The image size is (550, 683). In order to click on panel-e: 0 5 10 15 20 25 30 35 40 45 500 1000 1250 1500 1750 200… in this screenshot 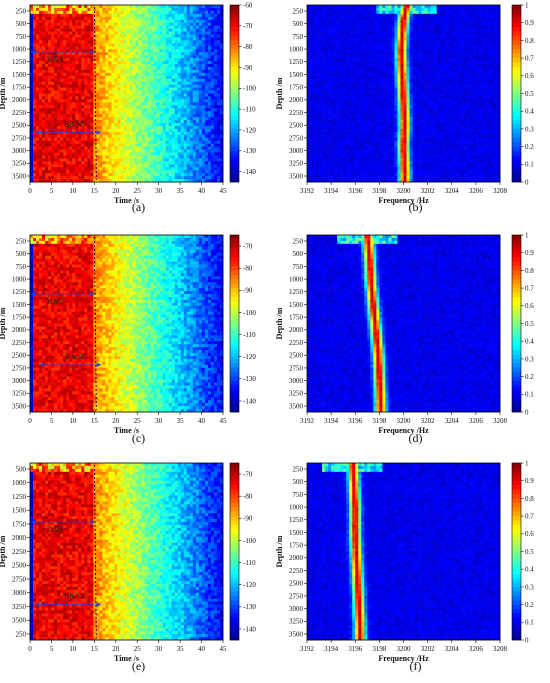, I will do `click(128, 567)`.